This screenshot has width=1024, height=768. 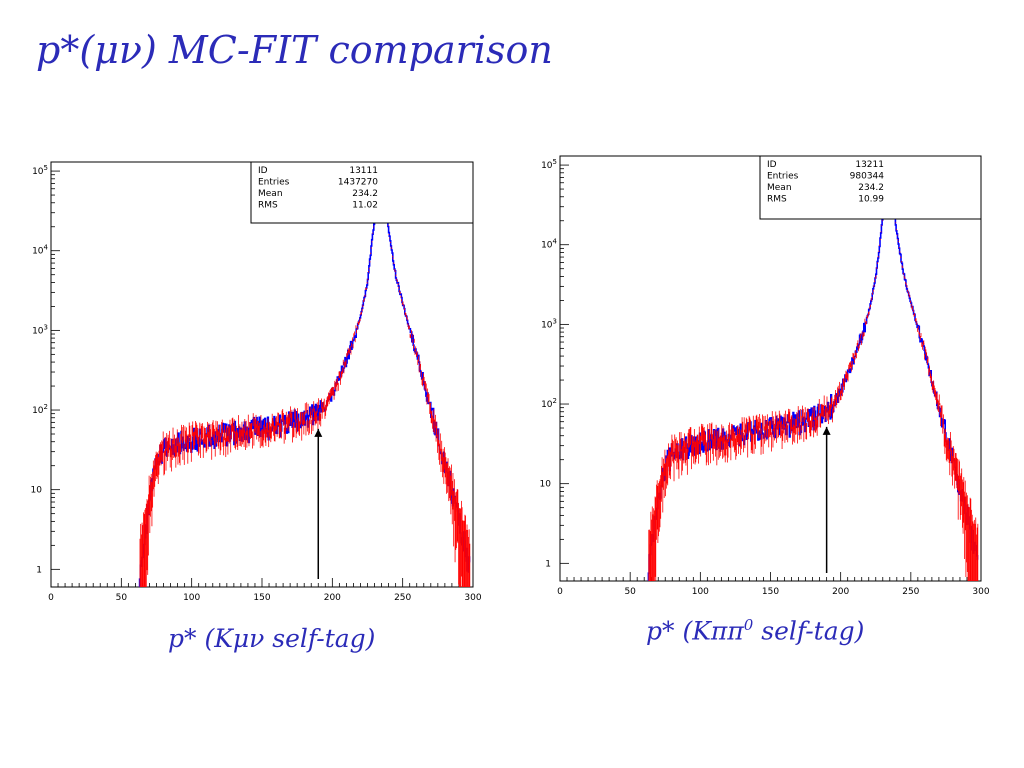 I want to click on caption-kmunu: p* (Kμν self-tag), so click(x=271, y=638).